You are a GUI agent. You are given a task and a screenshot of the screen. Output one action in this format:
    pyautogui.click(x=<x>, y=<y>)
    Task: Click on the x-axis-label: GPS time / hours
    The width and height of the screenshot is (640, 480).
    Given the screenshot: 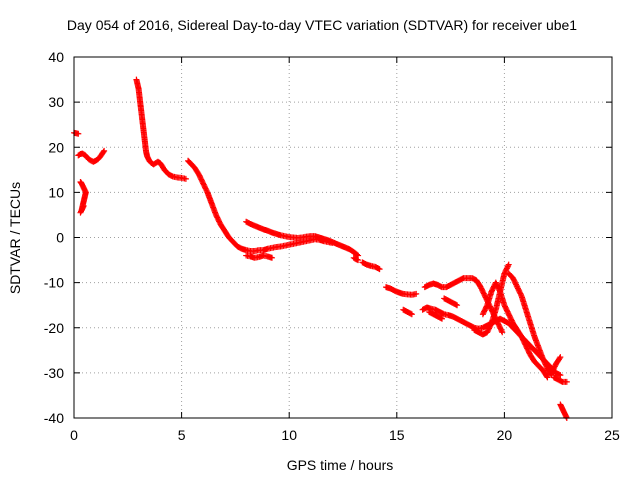 What is the action you would take?
    pyautogui.click(x=340, y=465)
    